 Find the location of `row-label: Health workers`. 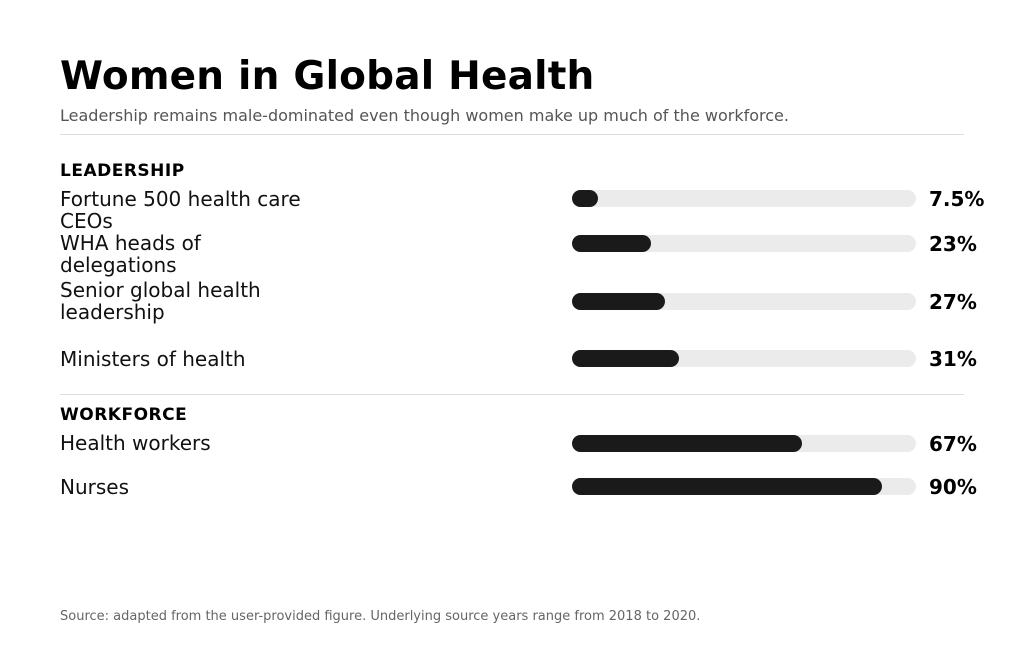

row-label: Health workers is located at coordinates (135, 443).